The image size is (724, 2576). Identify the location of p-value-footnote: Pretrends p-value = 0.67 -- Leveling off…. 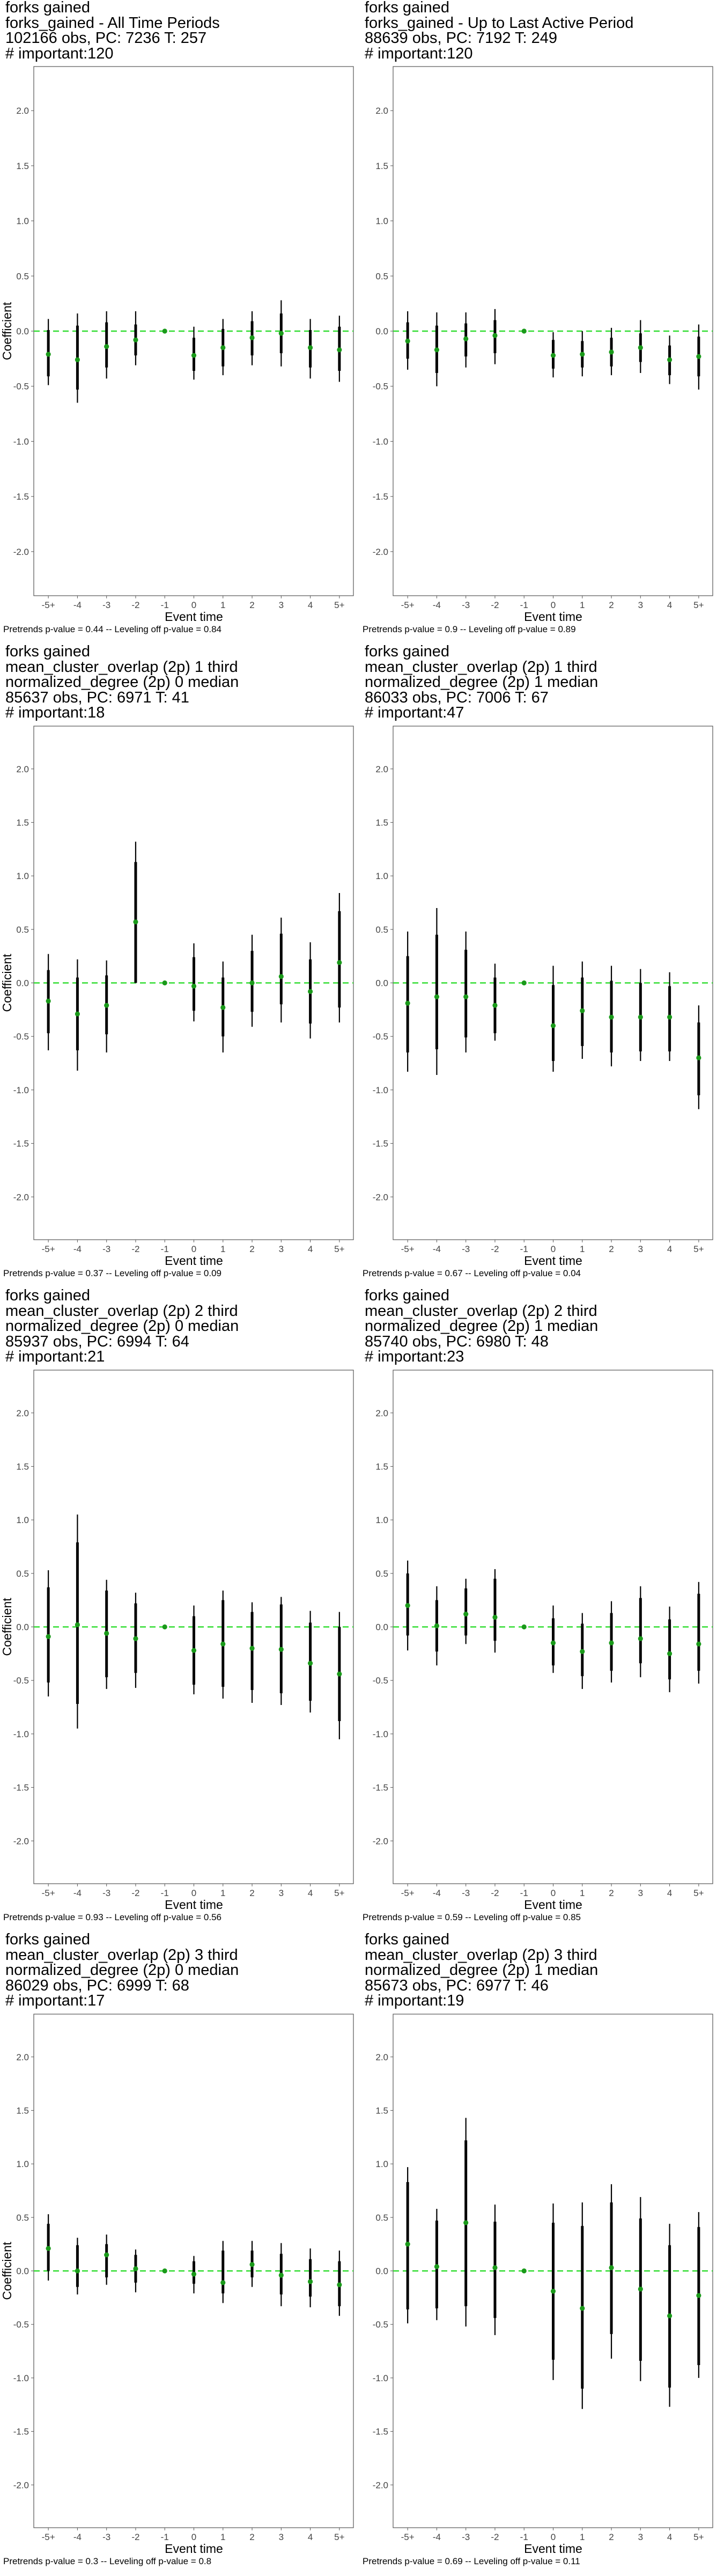
(472, 1273).